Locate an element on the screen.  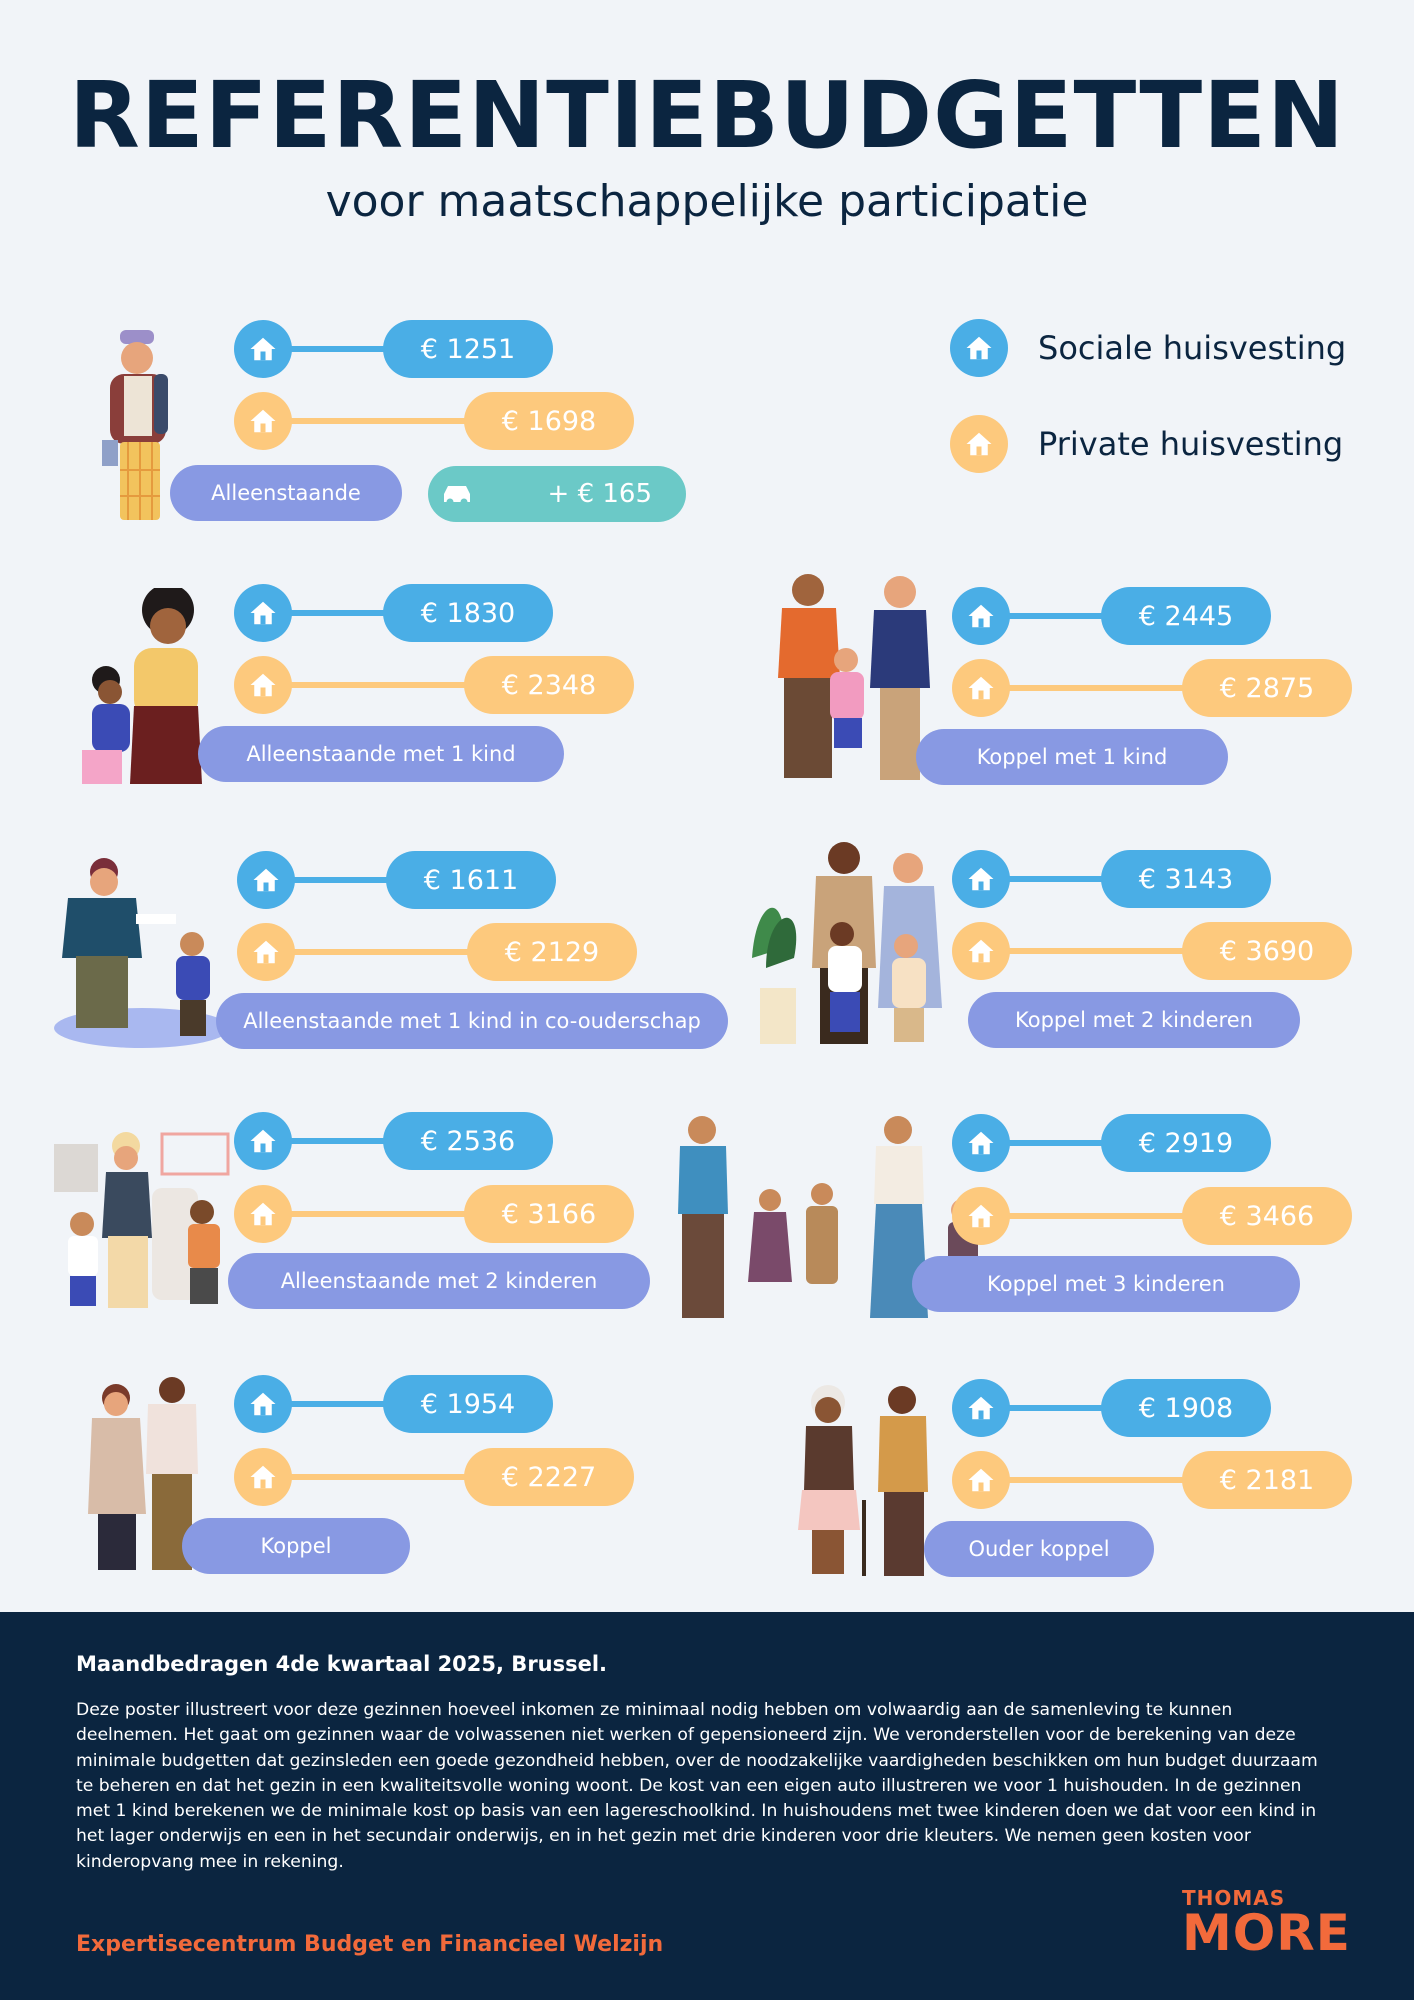
household-label: Koppel met 3 kinderen is located at coordinates (1106, 1284).